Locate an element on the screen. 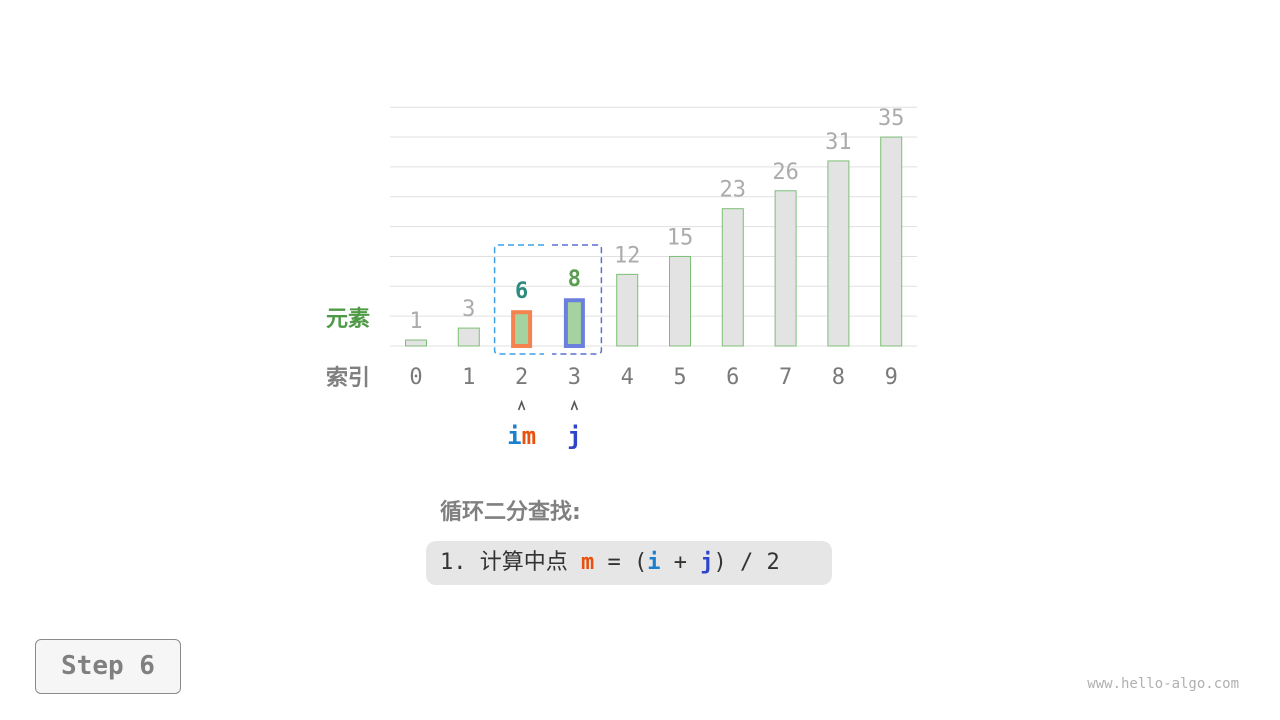 This screenshot has width=1280, height=720. index-label: 1 is located at coordinates (468, 377).